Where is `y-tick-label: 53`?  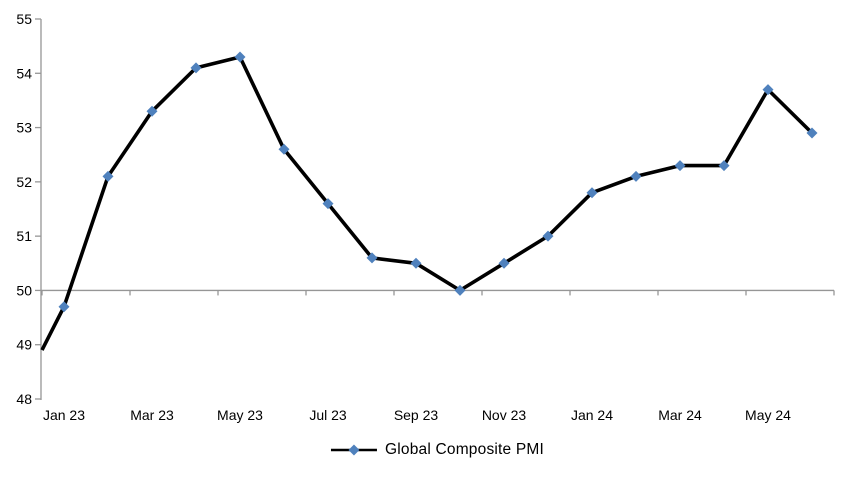
y-tick-label: 53 is located at coordinates (24, 128).